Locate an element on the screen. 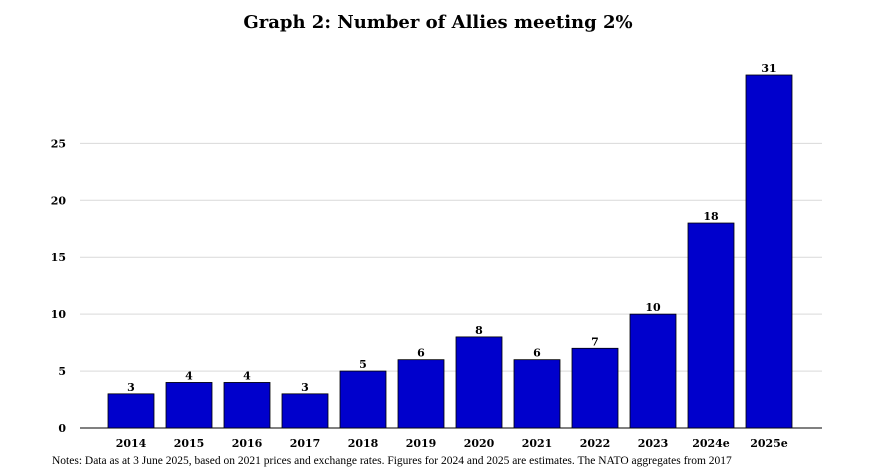 This screenshot has height=471, width=876. chart-title: Graph 2: Number of Allies meeting 2% is located at coordinates (438, 22).